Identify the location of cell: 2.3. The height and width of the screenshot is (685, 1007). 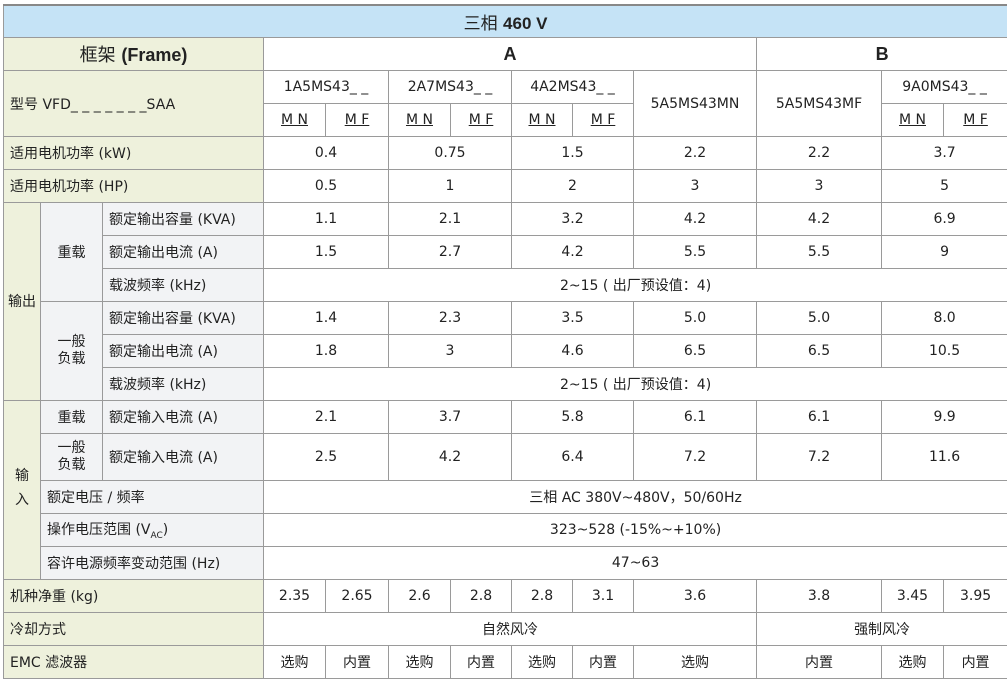
(450, 318).